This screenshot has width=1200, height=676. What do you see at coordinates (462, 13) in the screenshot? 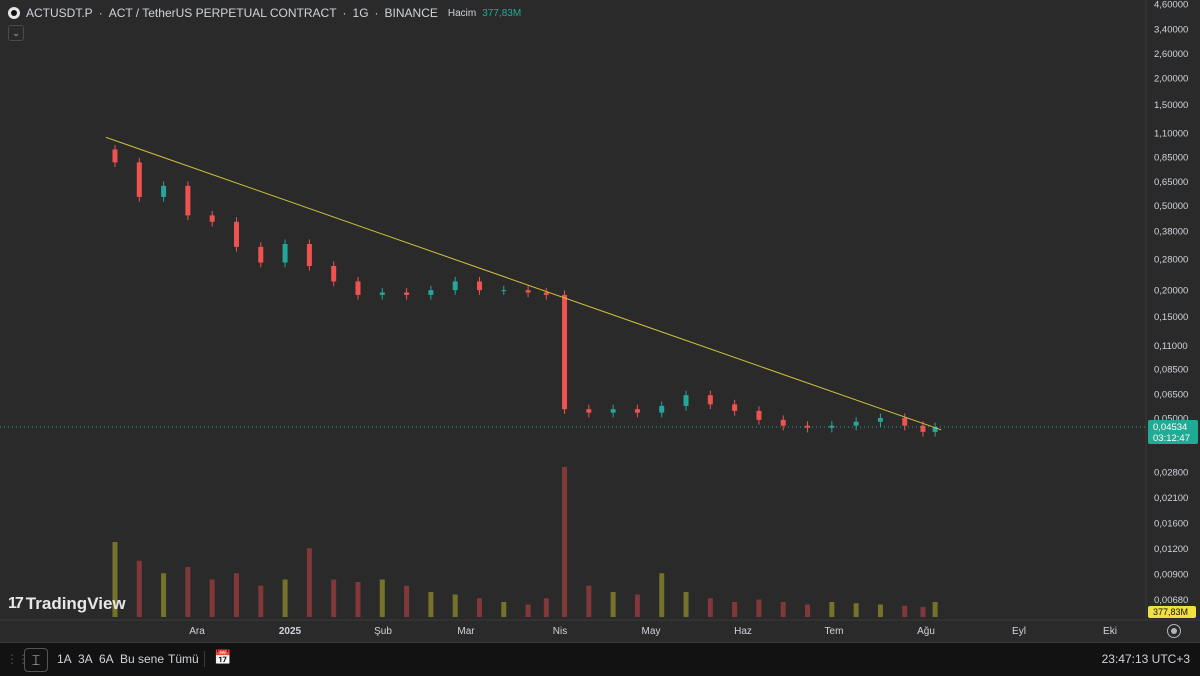
I see `volume-label: Hacim` at bounding box center [462, 13].